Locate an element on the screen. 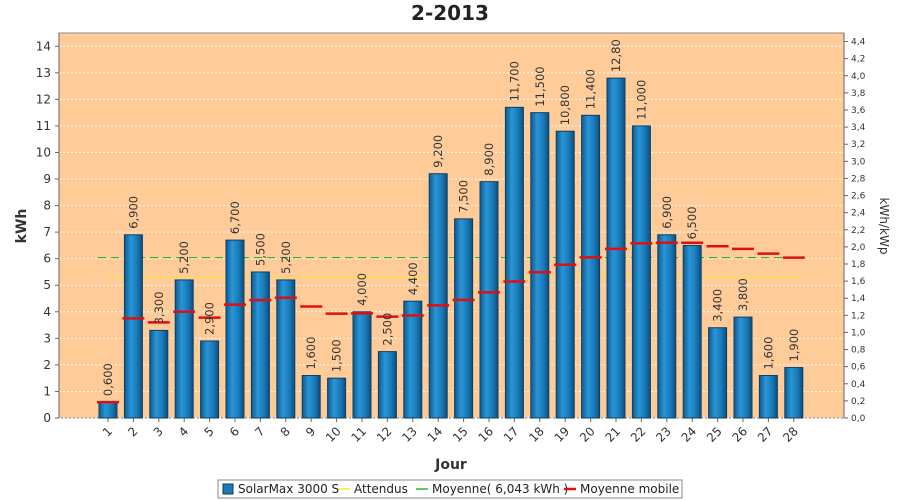 The height and width of the screenshot is (500, 900). y-right-tick-label: 3,4 is located at coordinates (858, 128).